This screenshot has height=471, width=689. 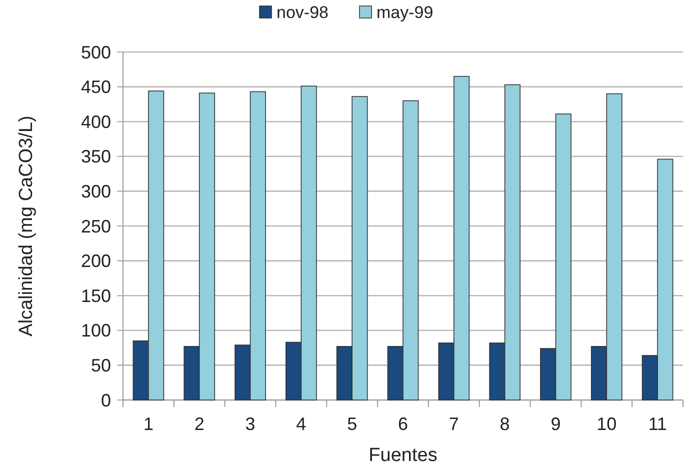 I want to click on y-tick-label: 200, so click(x=95, y=261).